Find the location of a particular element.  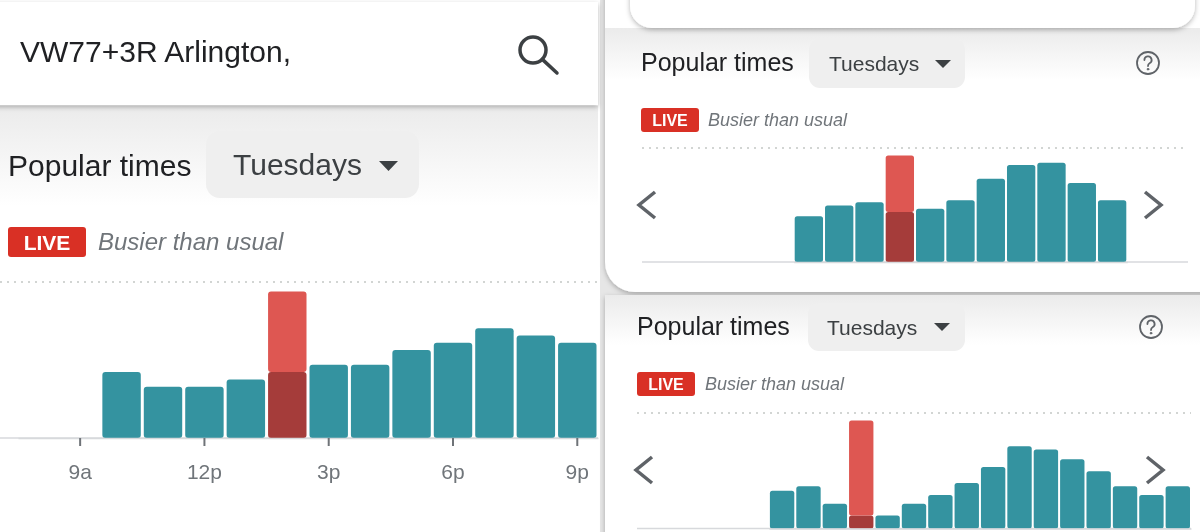

x-tick-label: 12p is located at coordinates (204, 471).